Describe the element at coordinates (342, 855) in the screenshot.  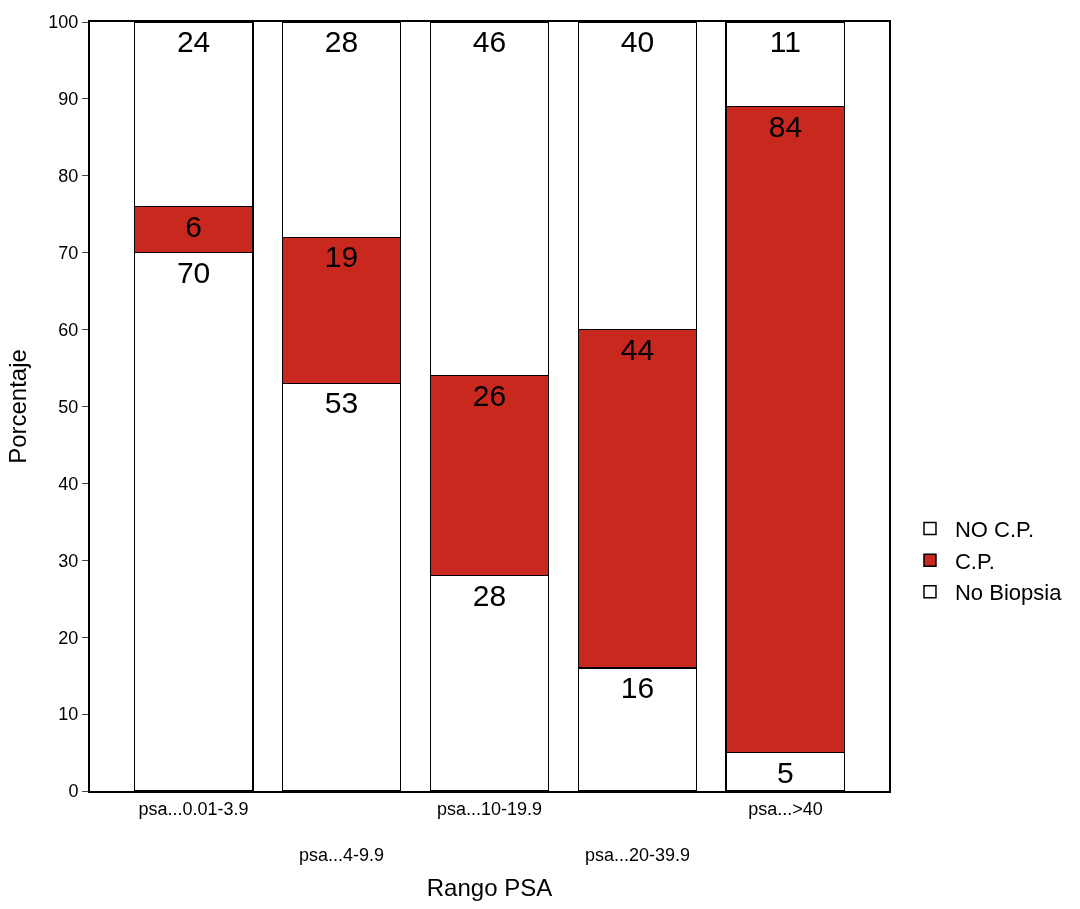
I see `x-tick-label: psa...4-9.9` at that location.